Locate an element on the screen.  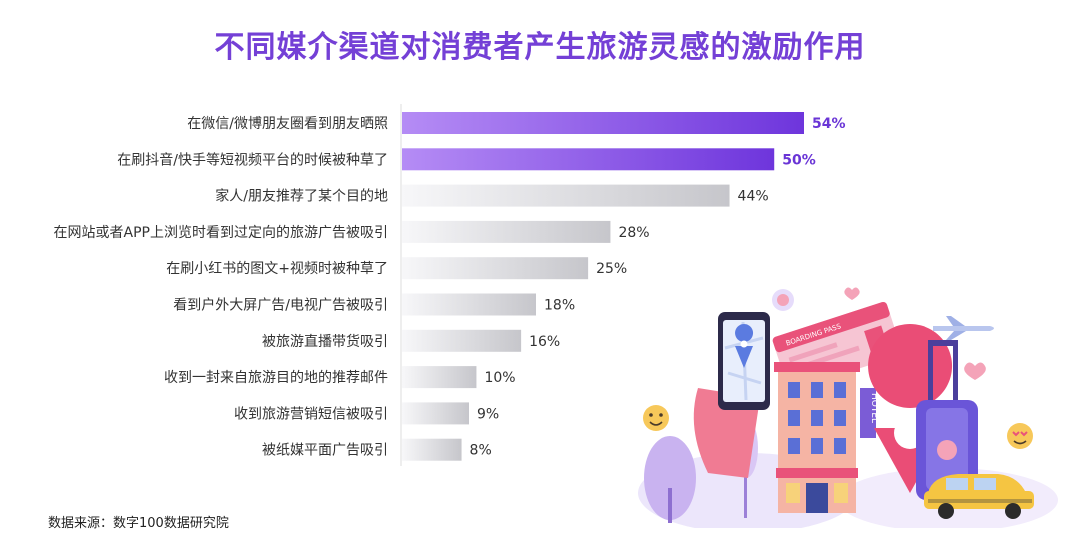
hotel-building-icon is located at coordinates (817, 437).